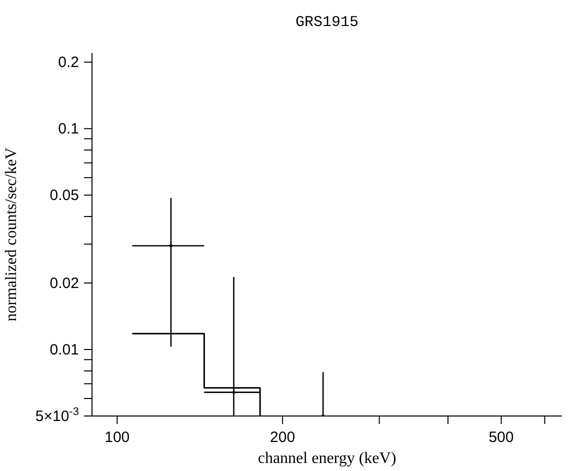 The image size is (568, 471). I want to click on y-tick-label: 0.01, so click(64, 350).